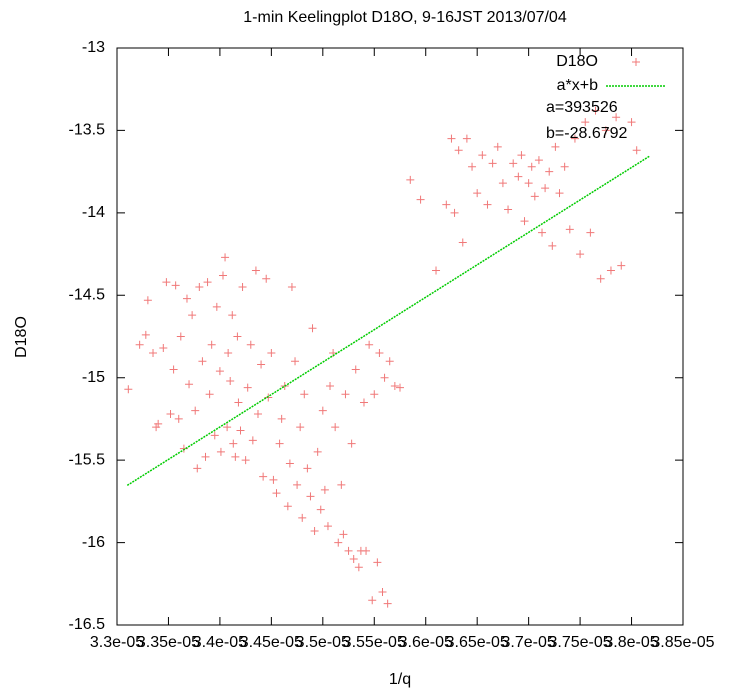 This screenshot has height=698, width=745. I want to click on x-tick-label: 3.3e-05, so click(117, 642).